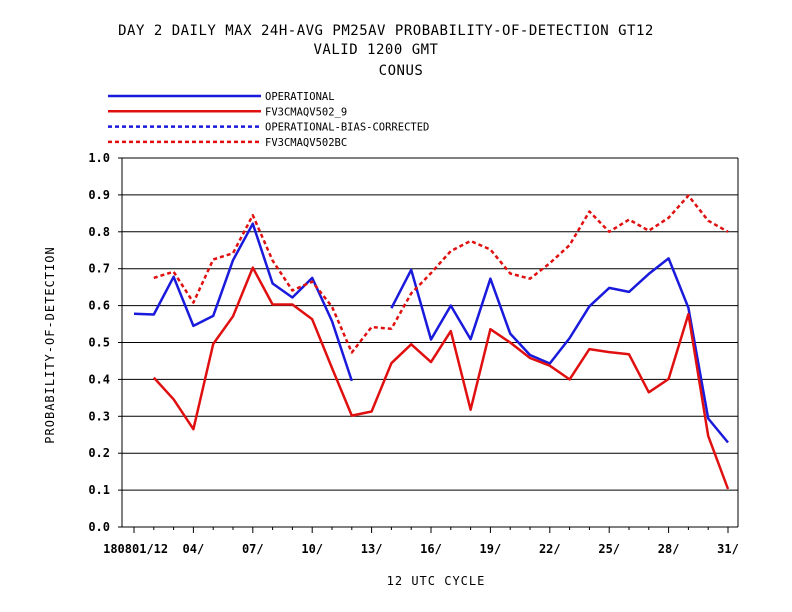  I want to click on y-tick-label: 0.3, so click(99, 416).